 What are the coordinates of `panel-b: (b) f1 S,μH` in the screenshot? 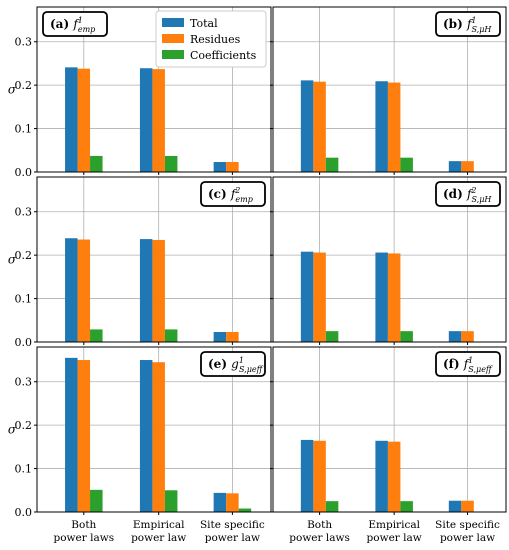 It's located at (388, 90).